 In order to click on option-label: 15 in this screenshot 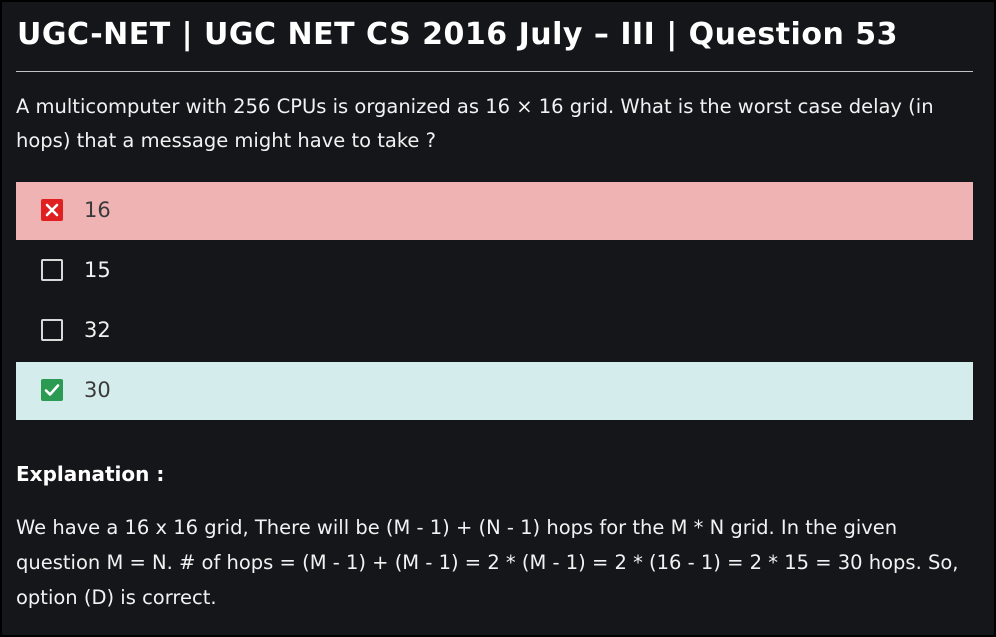, I will do `click(97, 270)`.